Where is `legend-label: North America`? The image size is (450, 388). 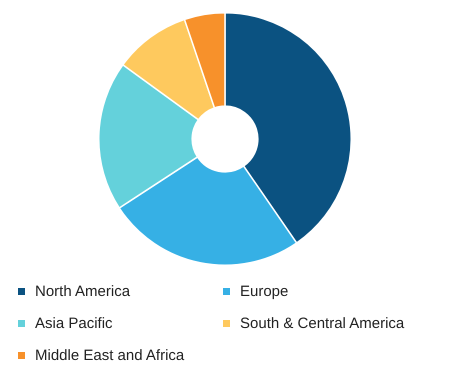
legend-label: North America is located at coordinates (82, 291).